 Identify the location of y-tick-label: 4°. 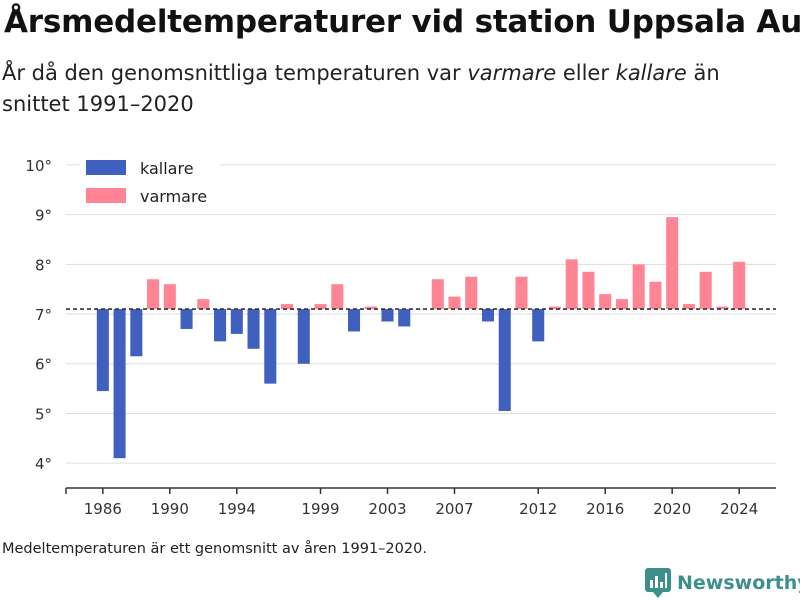
(43, 464).